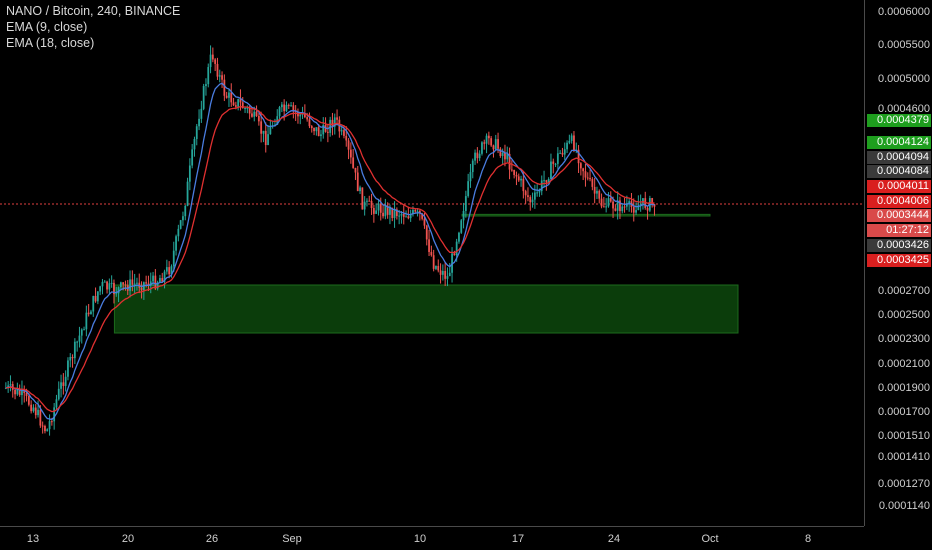 The height and width of the screenshot is (550, 932). Describe the element at coordinates (899, 215) in the screenshot. I see `price-tag: 0.0003444` at that location.